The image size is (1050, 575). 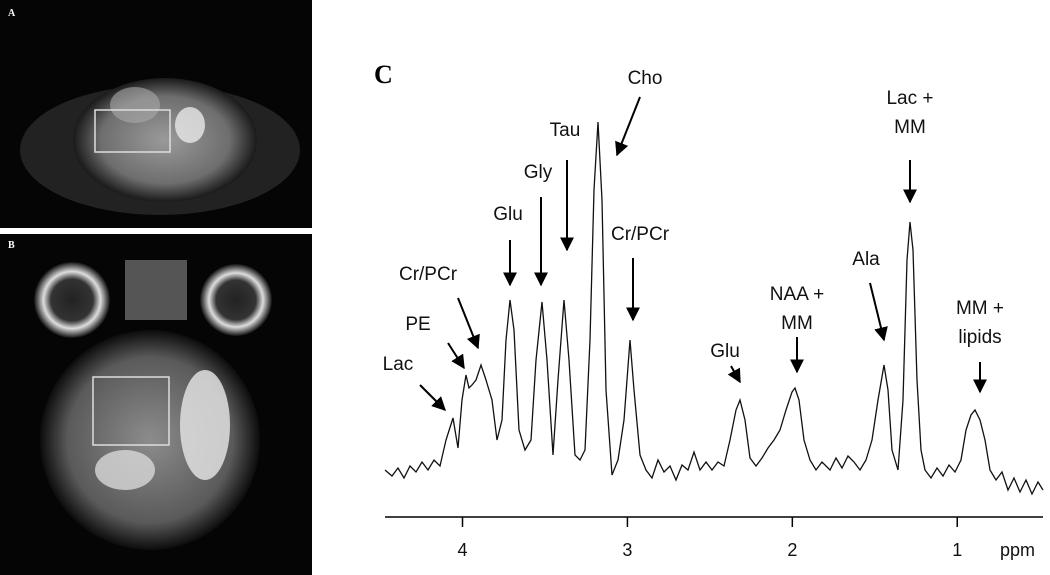 What do you see at coordinates (627, 550) in the screenshot?
I see `x-tick-label: 3` at bounding box center [627, 550].